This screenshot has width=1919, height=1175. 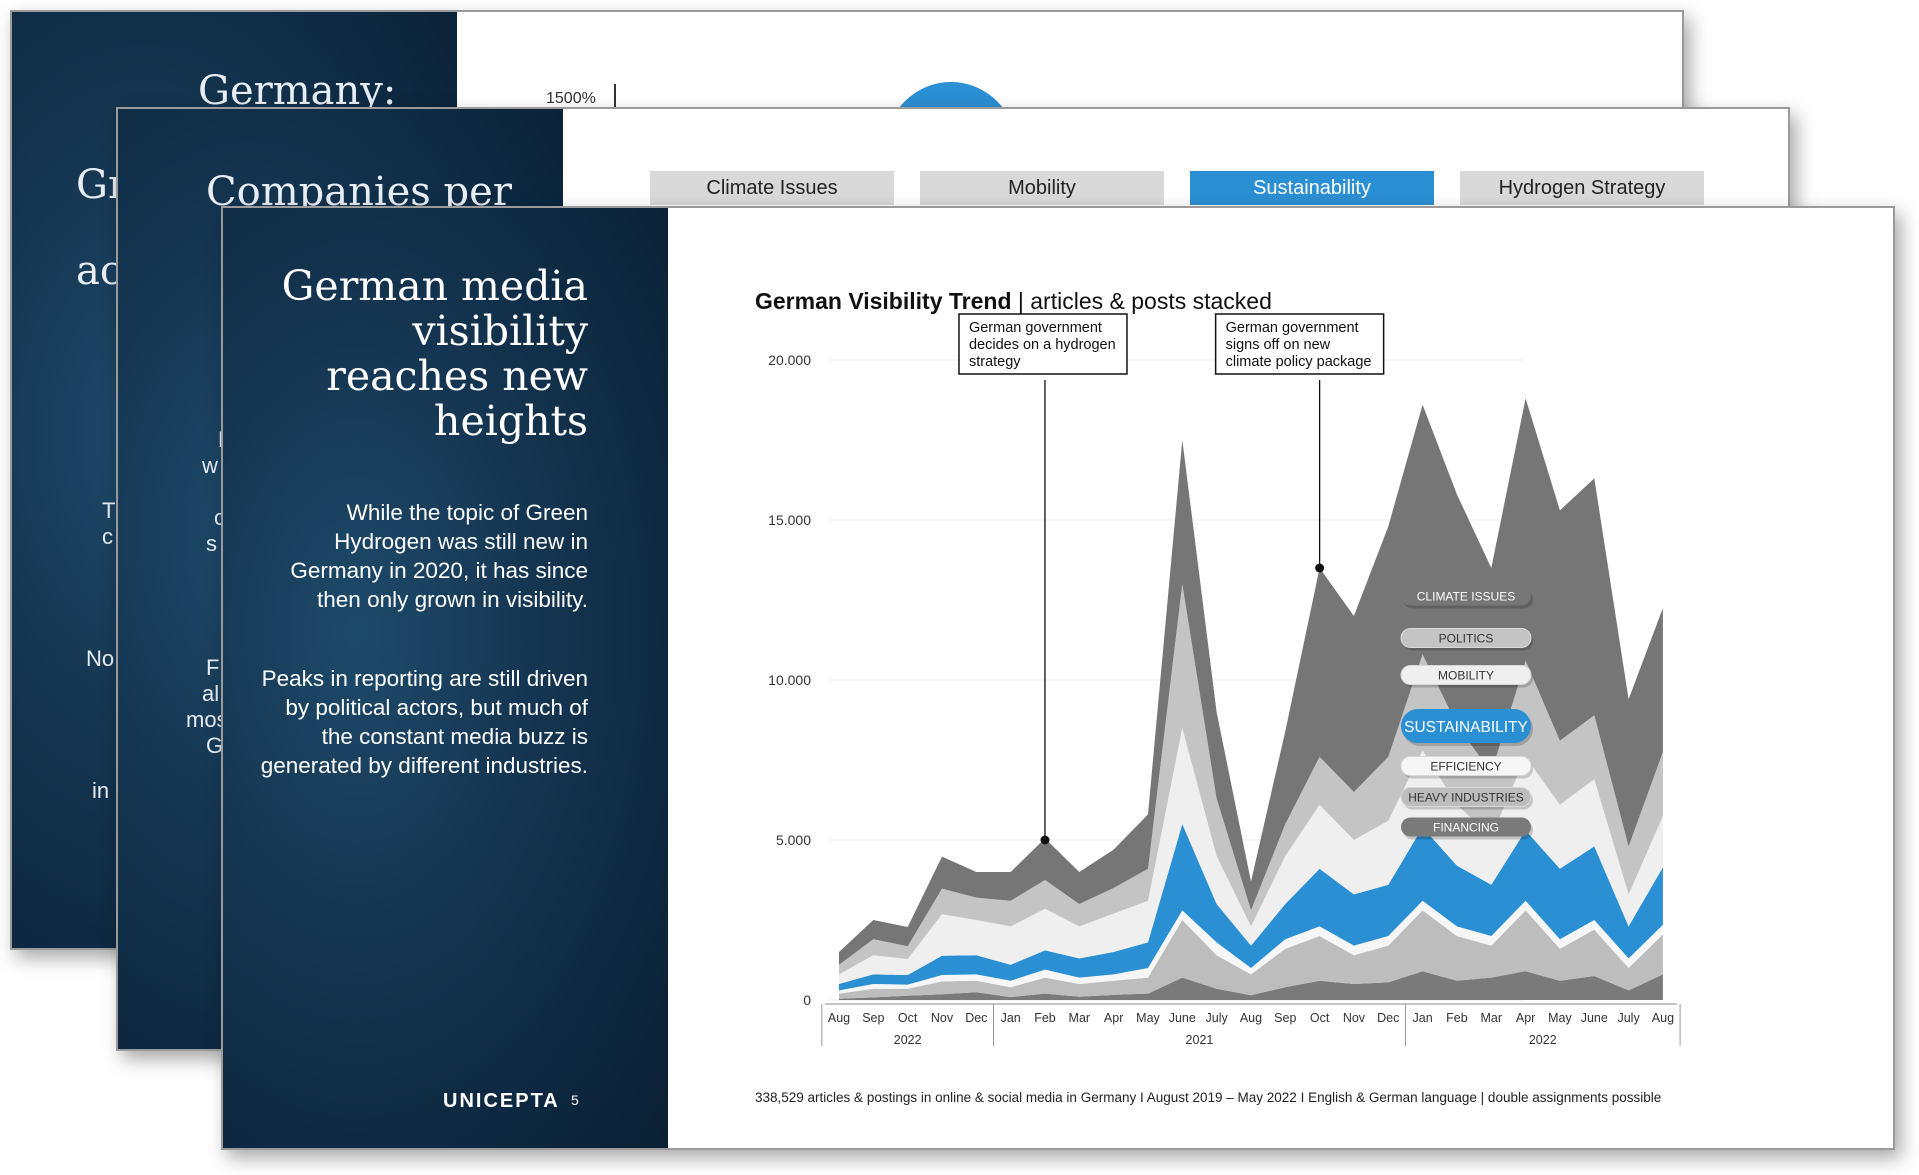 I want to click on area-politics, so click(x=1251, y=779).